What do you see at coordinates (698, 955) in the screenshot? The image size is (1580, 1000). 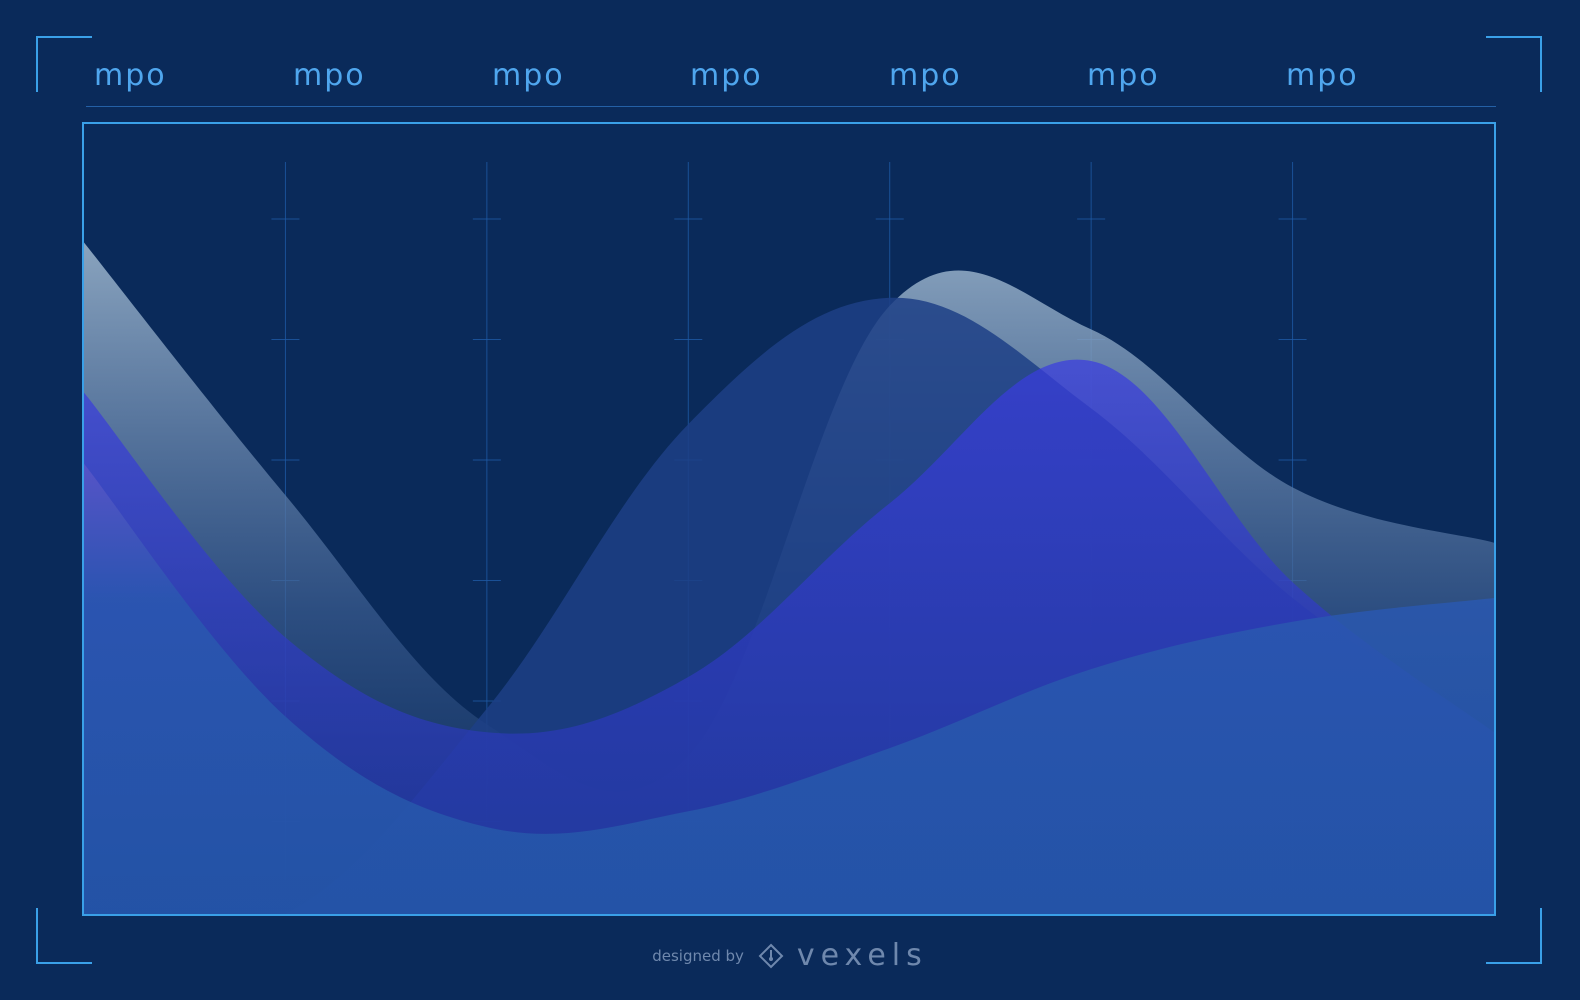 I see `credit-prefix: designed by` at bounding box center [698, 955].